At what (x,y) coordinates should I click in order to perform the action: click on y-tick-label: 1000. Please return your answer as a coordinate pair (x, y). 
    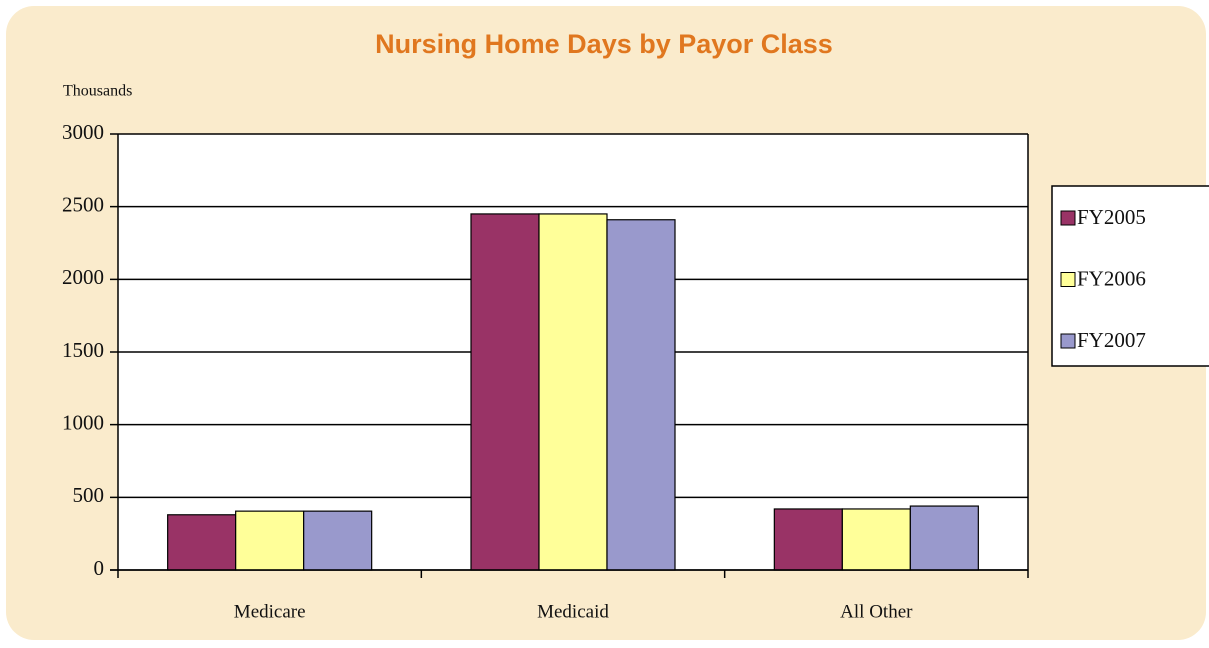
    Looking at the image, I should click on (83, 422).